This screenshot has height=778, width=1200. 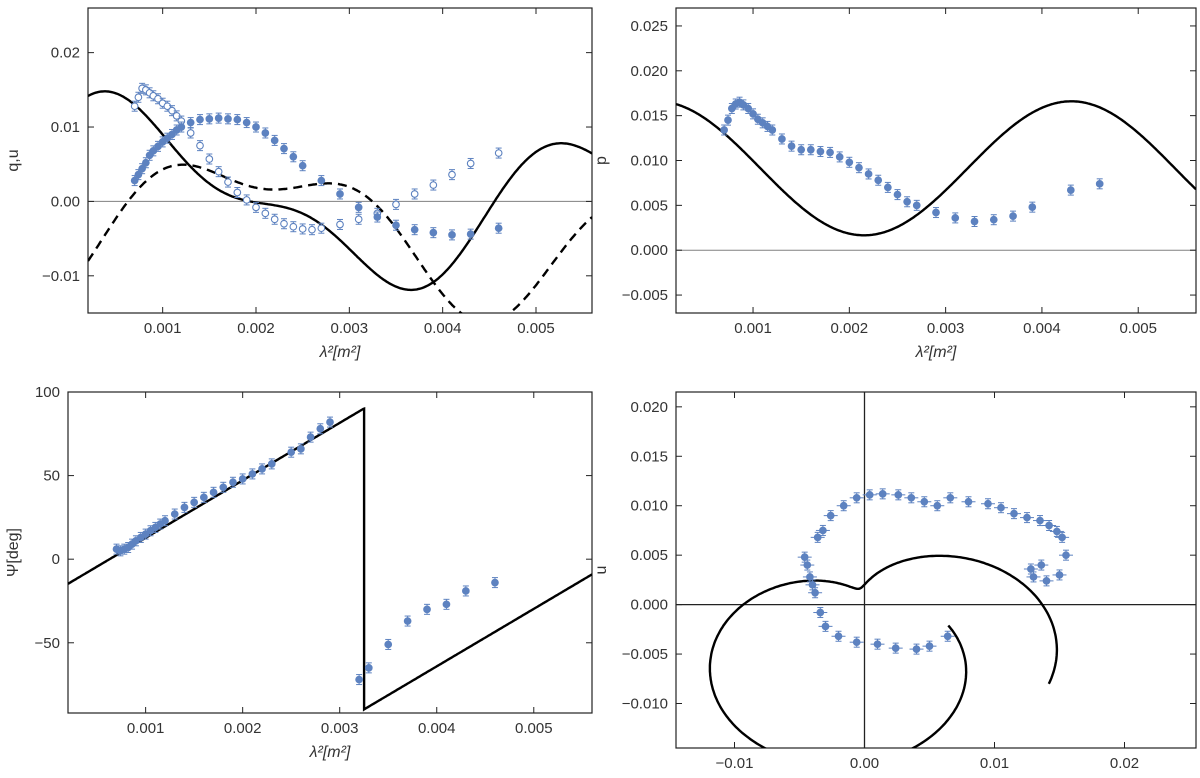 I want to click on x-tick-label: 0.01, so click(x=994, y=763).